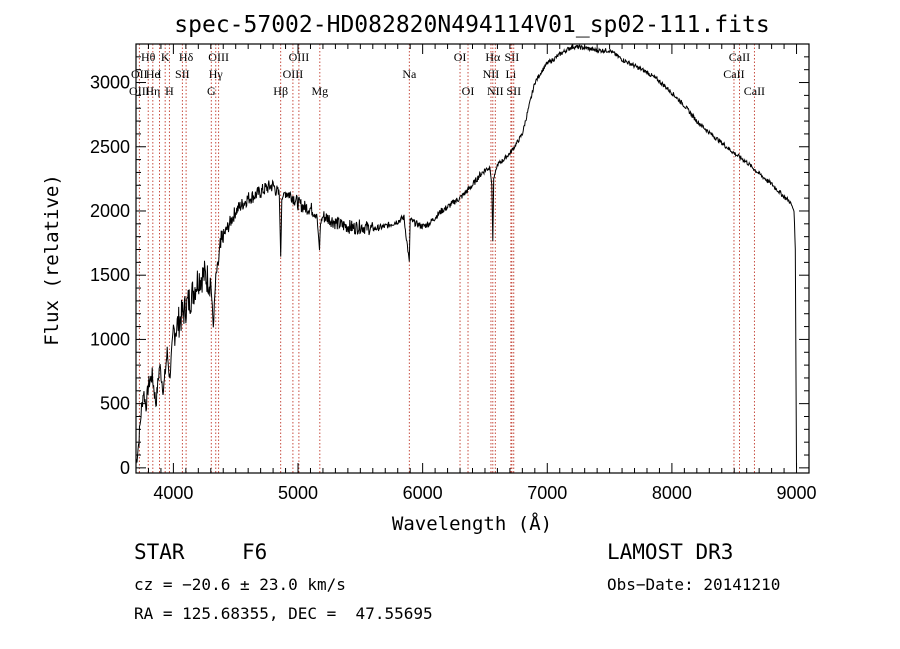  I want to click on x-tick-label: 6000, so click(423, 493).